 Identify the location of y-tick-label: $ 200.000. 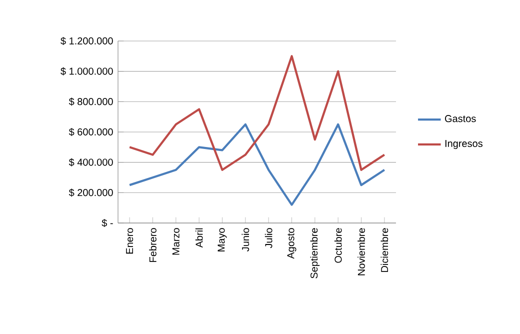
(90, 192).